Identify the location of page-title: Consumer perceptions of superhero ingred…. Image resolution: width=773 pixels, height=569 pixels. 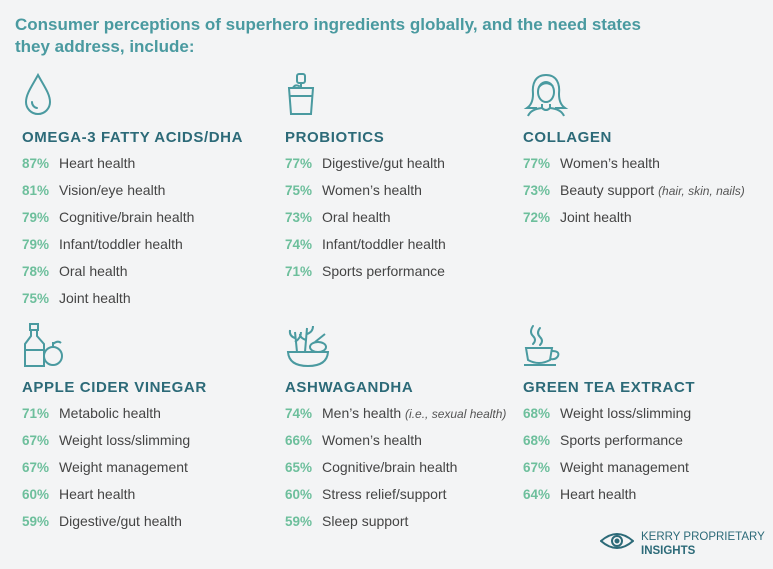
(328, 35).